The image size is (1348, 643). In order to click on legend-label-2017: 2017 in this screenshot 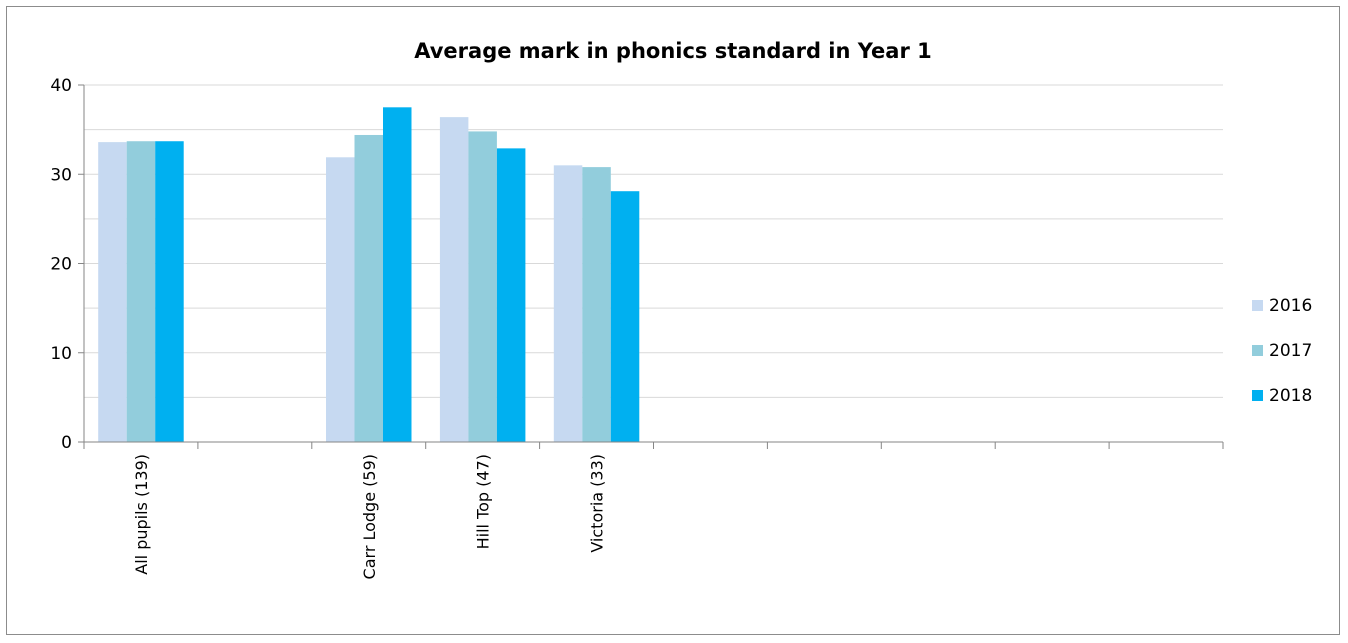, I will do `click(1290, 351)`.